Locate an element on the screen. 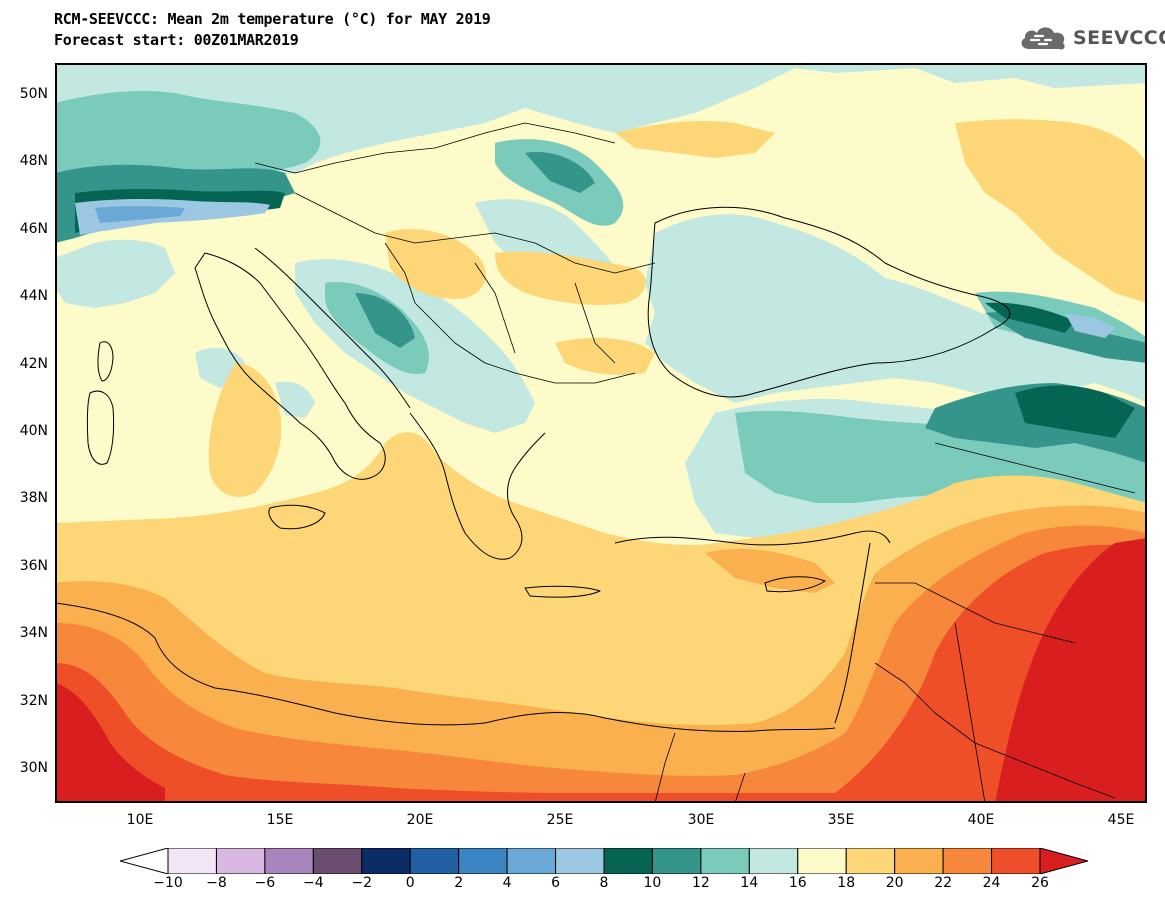  logo-text: SEEVCCC is located at coordinates (1119, 38).